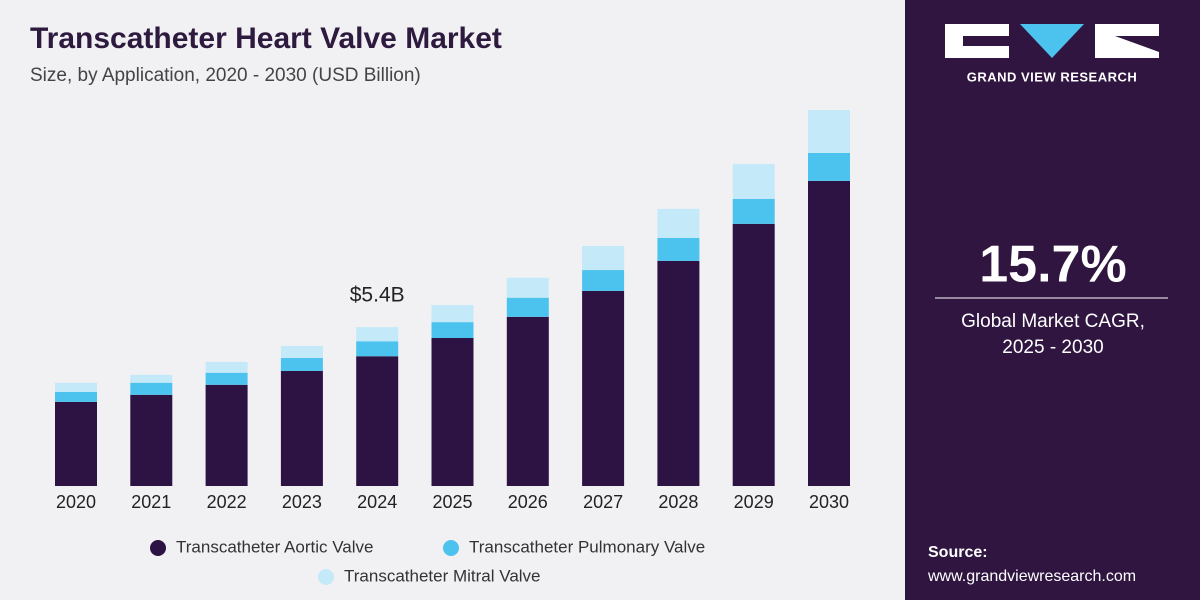 Image resolution: width=1200 pixels, height=600 pixels. Describe the element at coordinates (1053, 321) in the screenshot. I see `cagr-label: Global Market CAGR,` at that location.